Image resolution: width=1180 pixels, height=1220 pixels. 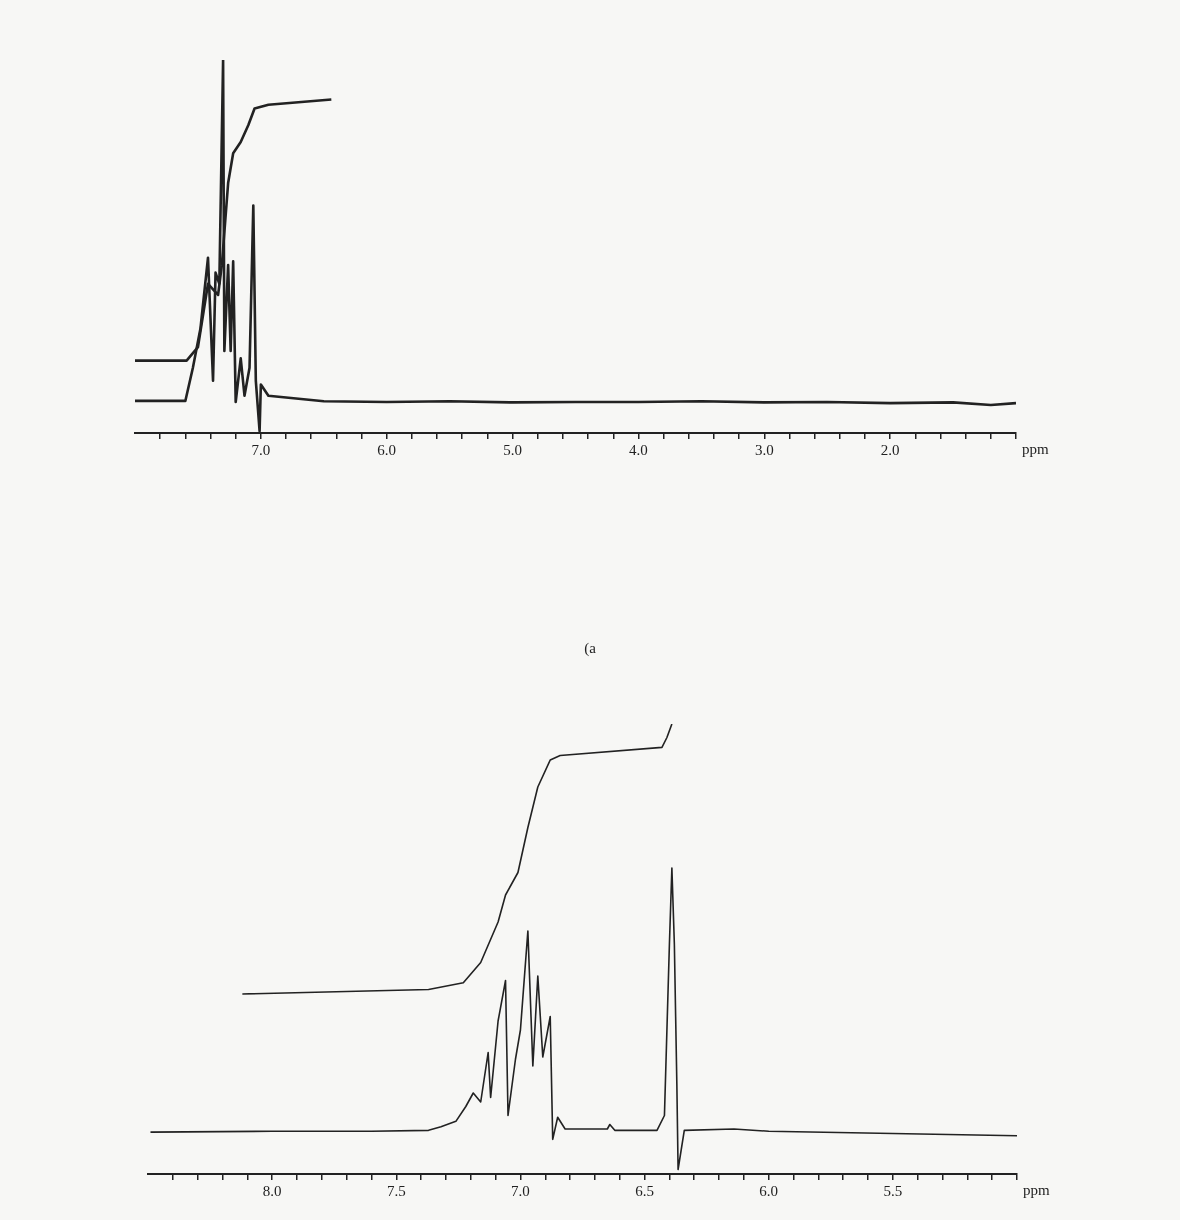 What do you see at coordinates (638, 449) in the screenshot?
I see `x-tick-label: 4.0` at bounding box center [638, 449].